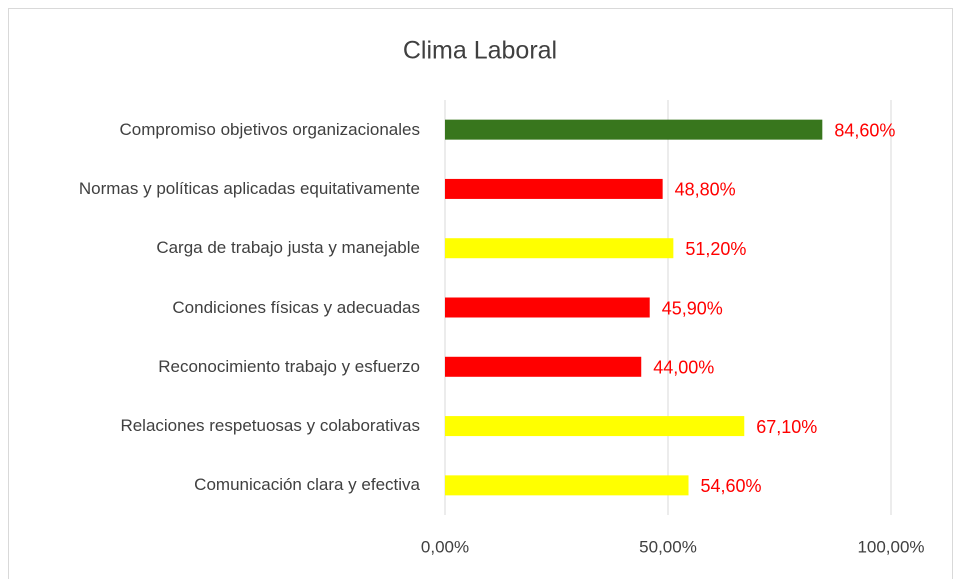 Image resolution: width=961 pixels, height=579 pixels. I want to click on y-tick-label: Carga de trabajo justa y manejable, so click(288, 248).